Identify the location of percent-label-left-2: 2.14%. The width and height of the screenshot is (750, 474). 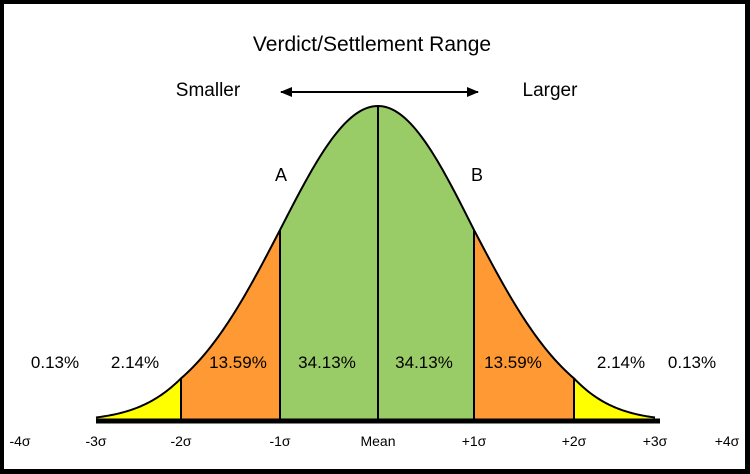
(135, 362).